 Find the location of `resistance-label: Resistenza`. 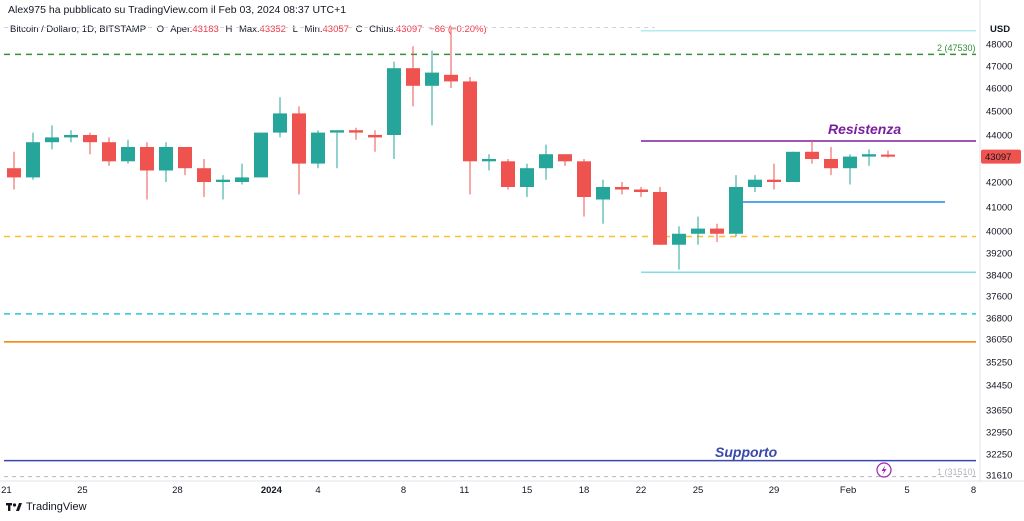

resistance-label: Resistenza is located at coordinates (864, 129).